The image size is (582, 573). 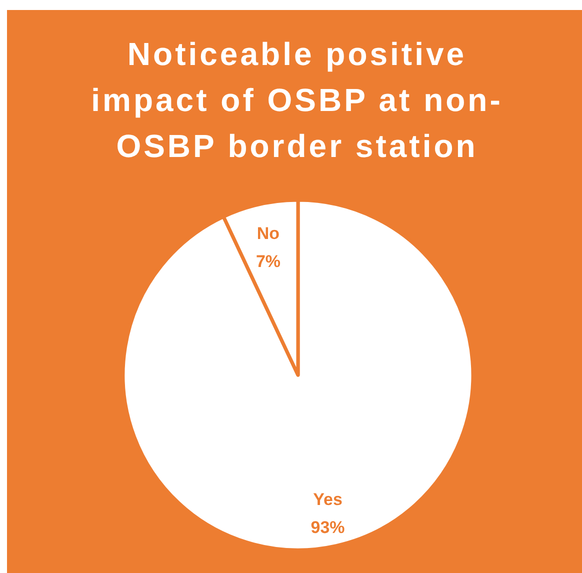 I want to click on slice-label: No, so click(x=268, y=233).